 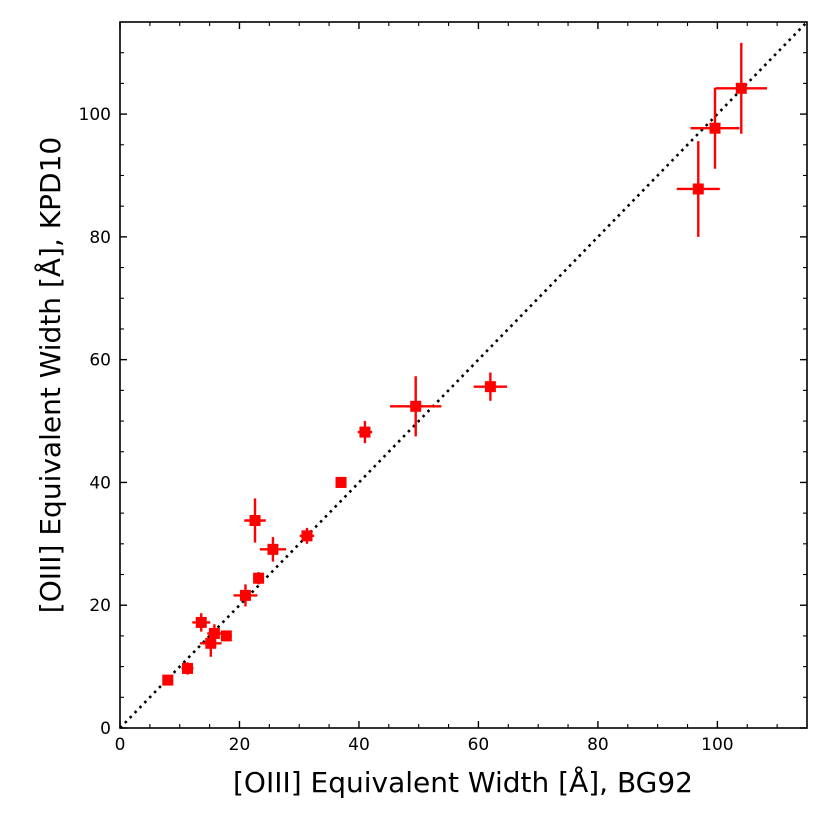 What do you see at coordinates (100, 361) in the screenshot?
I see `y-tick-label: 60` at bounding box center [100, 361].